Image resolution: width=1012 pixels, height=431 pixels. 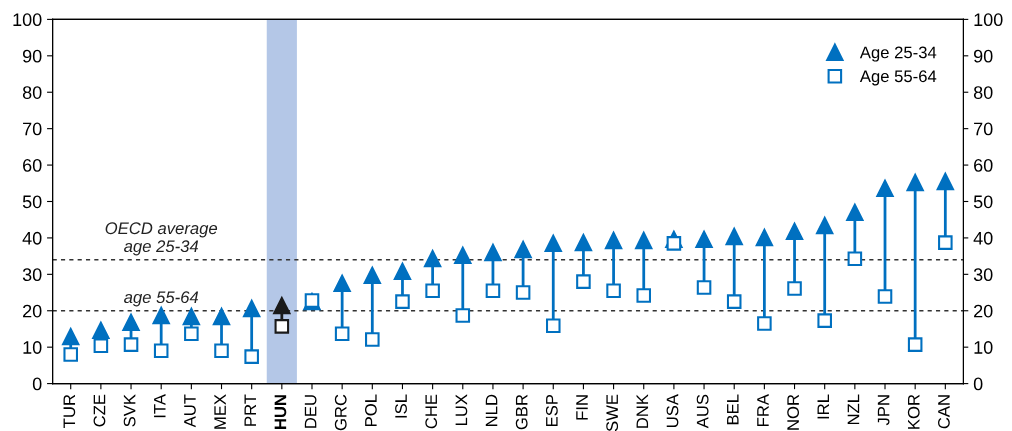 I want to click on x-tick-label: CAN, so click(x=944, y=412).